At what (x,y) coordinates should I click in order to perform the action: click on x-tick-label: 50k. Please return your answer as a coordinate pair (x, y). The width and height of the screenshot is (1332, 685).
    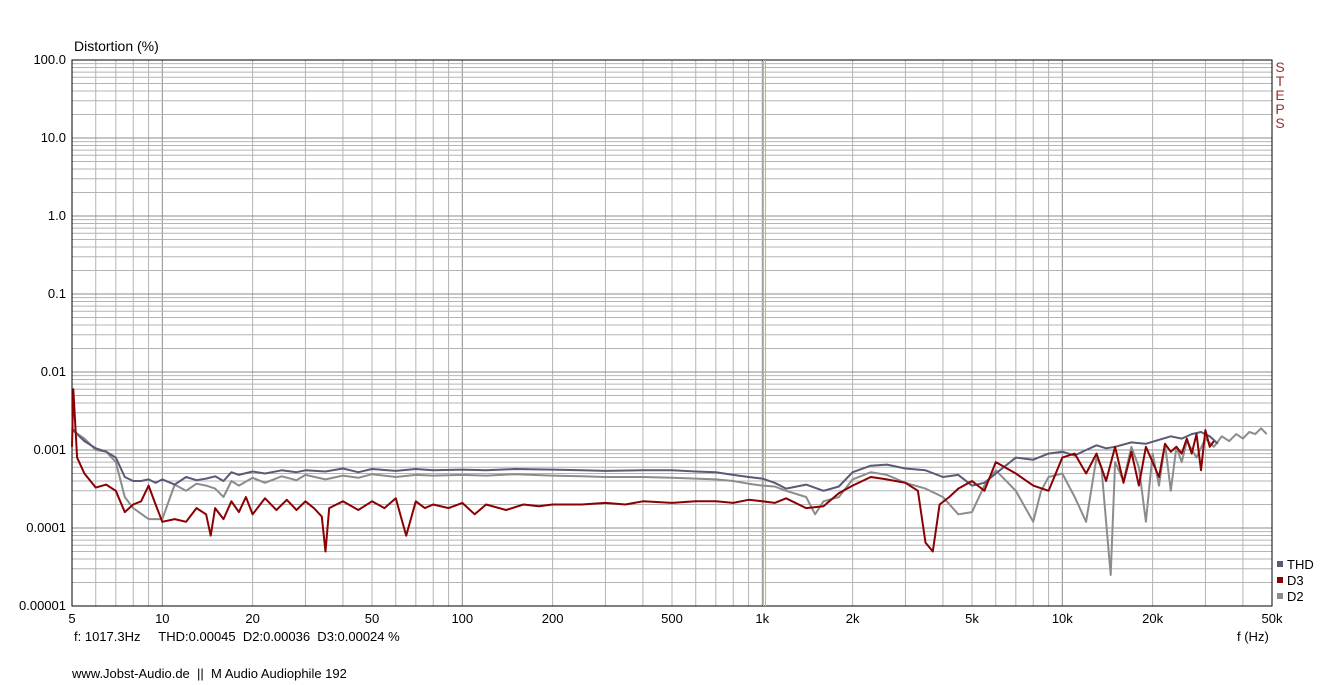
    Looking at the image, I should click on (1272, 618).